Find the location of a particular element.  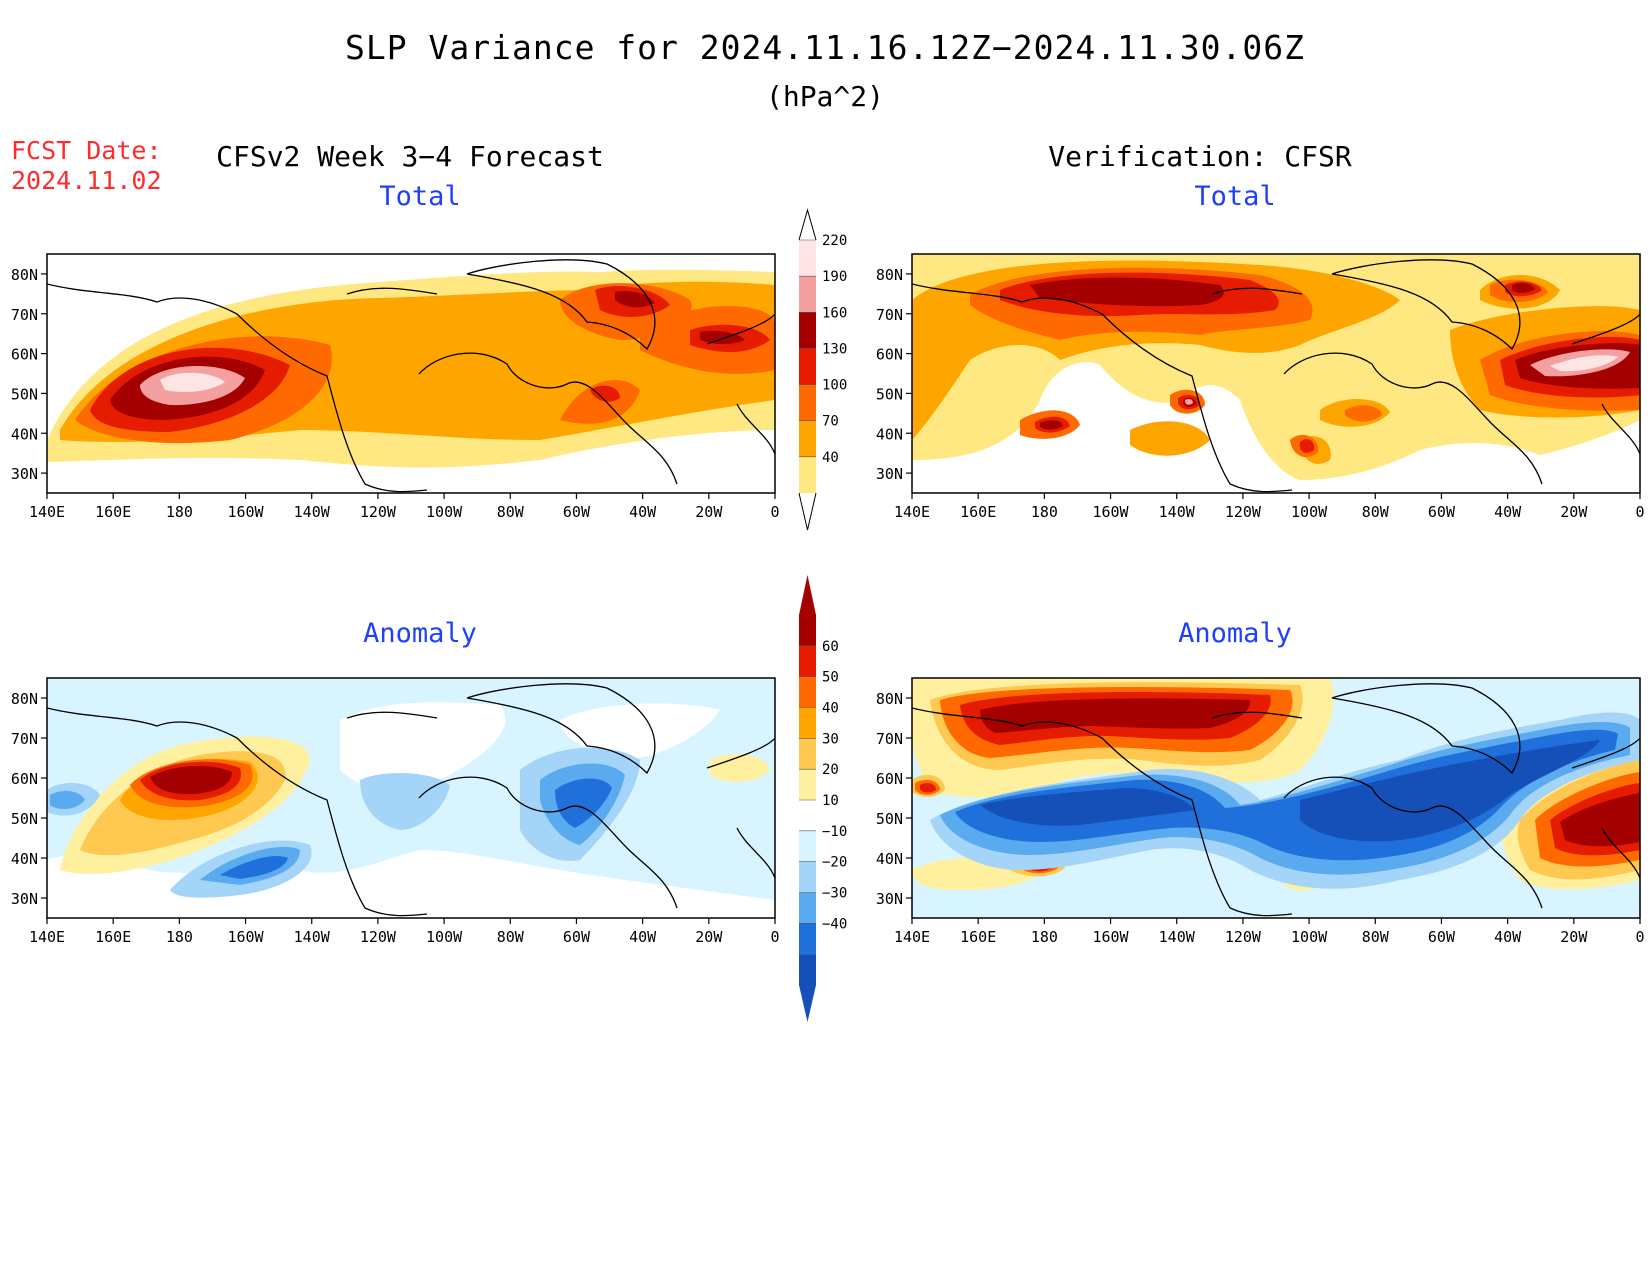

frame-verif-anomaly is located at coordinates (1276, 798).